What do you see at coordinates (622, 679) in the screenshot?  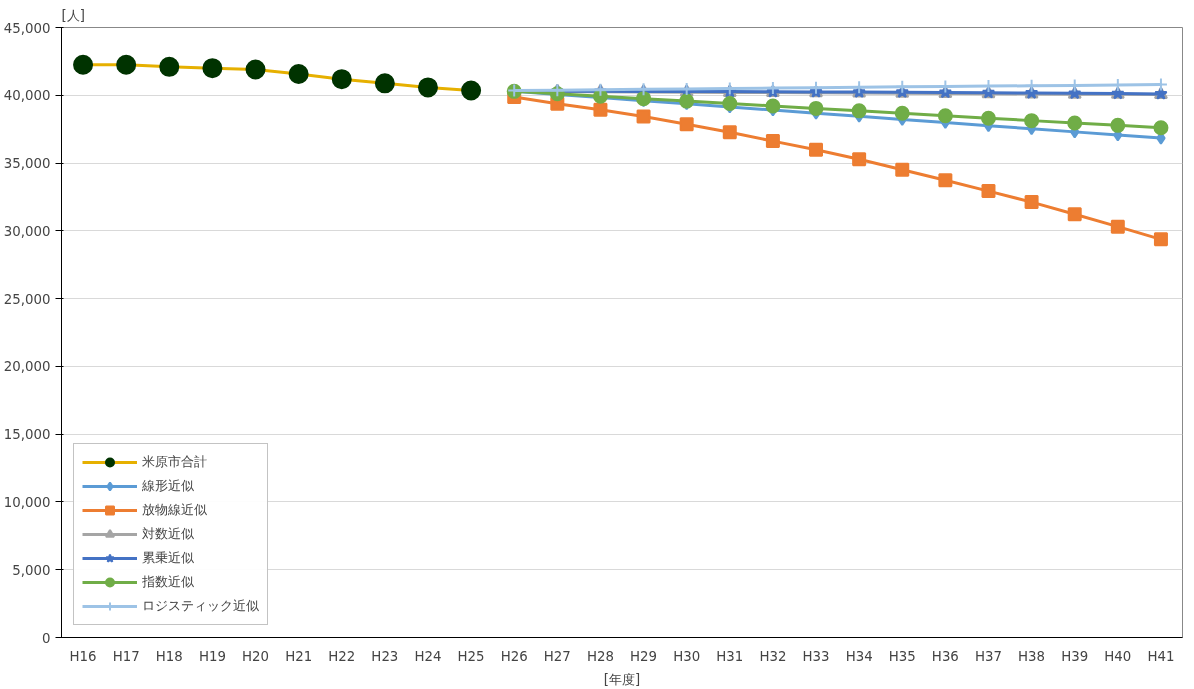 I see `x-axis-title: [年度]` at bounding box center [622, 679].